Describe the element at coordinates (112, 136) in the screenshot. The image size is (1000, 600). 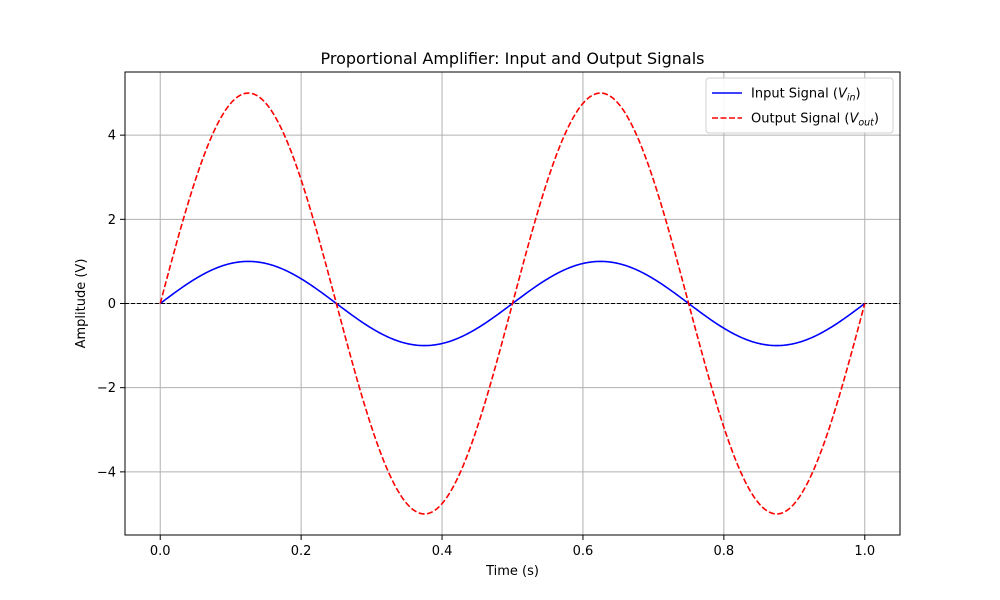
I see `y-tick-label: 4` at that location.